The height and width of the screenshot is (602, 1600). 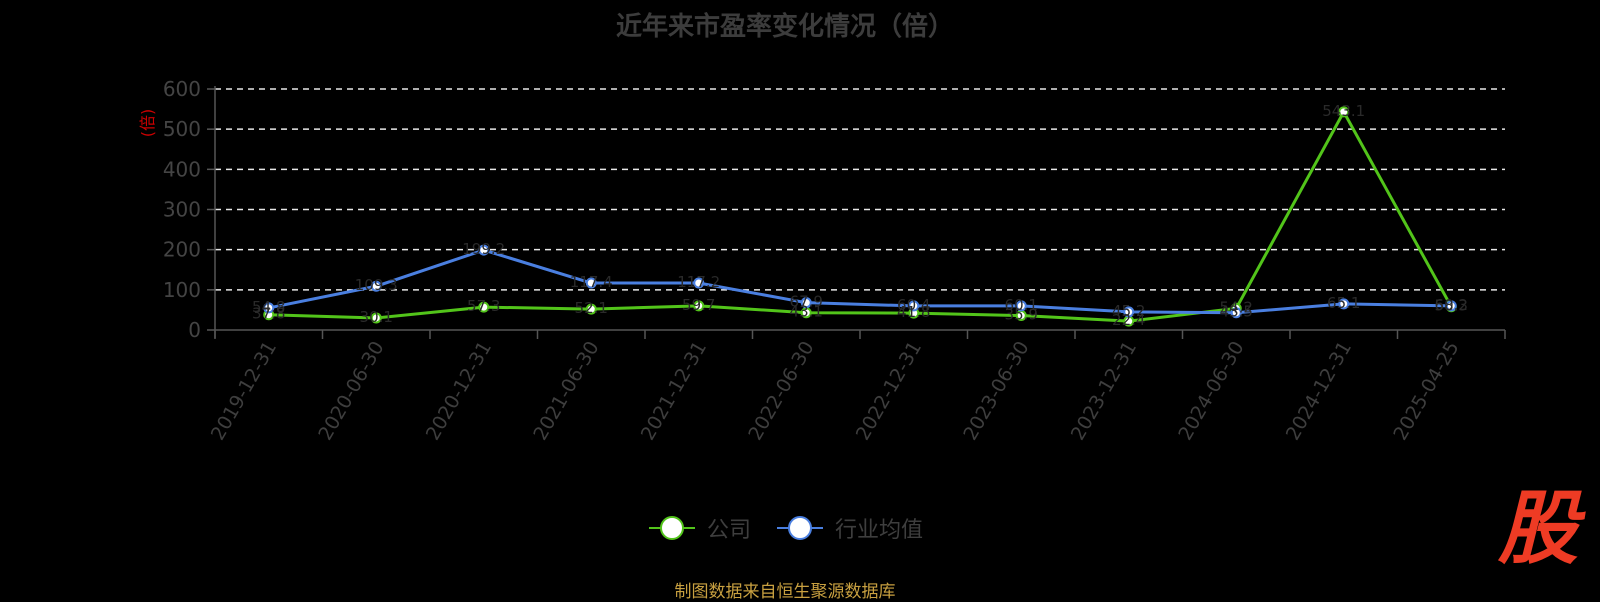 What do you see at coordinates (147, 123) in the screenshot?
I see `y-axis-unit-label: (倍)` at bounding box center [147, 123].